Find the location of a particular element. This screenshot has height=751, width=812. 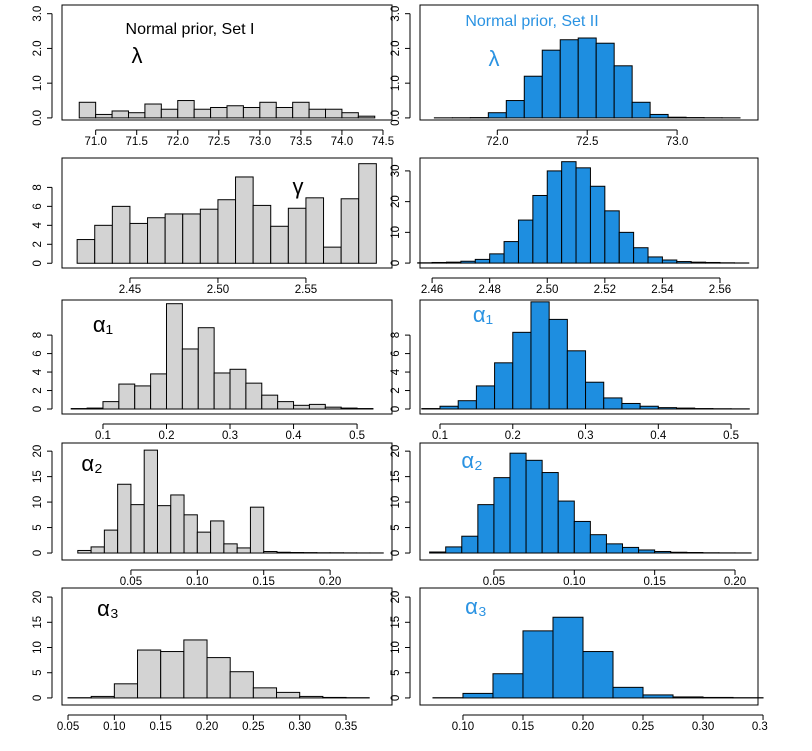

y-tick-label: 4 is located at coordinates (38, 371).